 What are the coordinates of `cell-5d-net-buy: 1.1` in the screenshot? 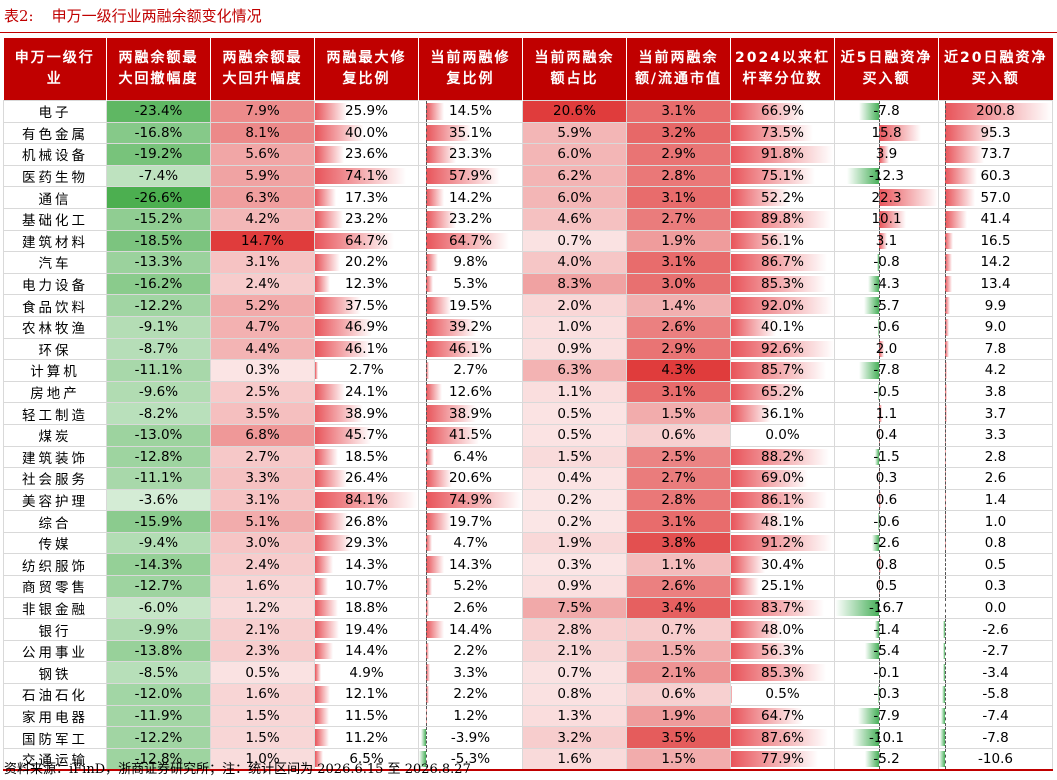 It's located at (886, 413).